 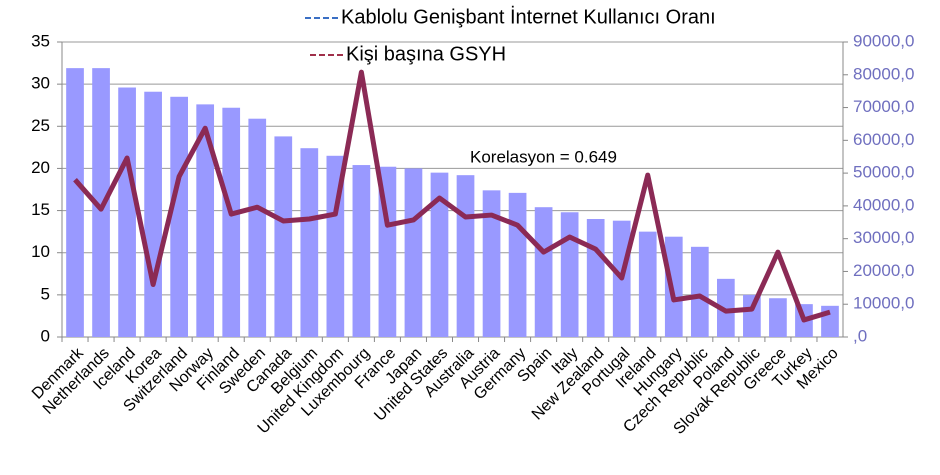 I want to click on y-tick-label: 30, so click(x=40, y=83).